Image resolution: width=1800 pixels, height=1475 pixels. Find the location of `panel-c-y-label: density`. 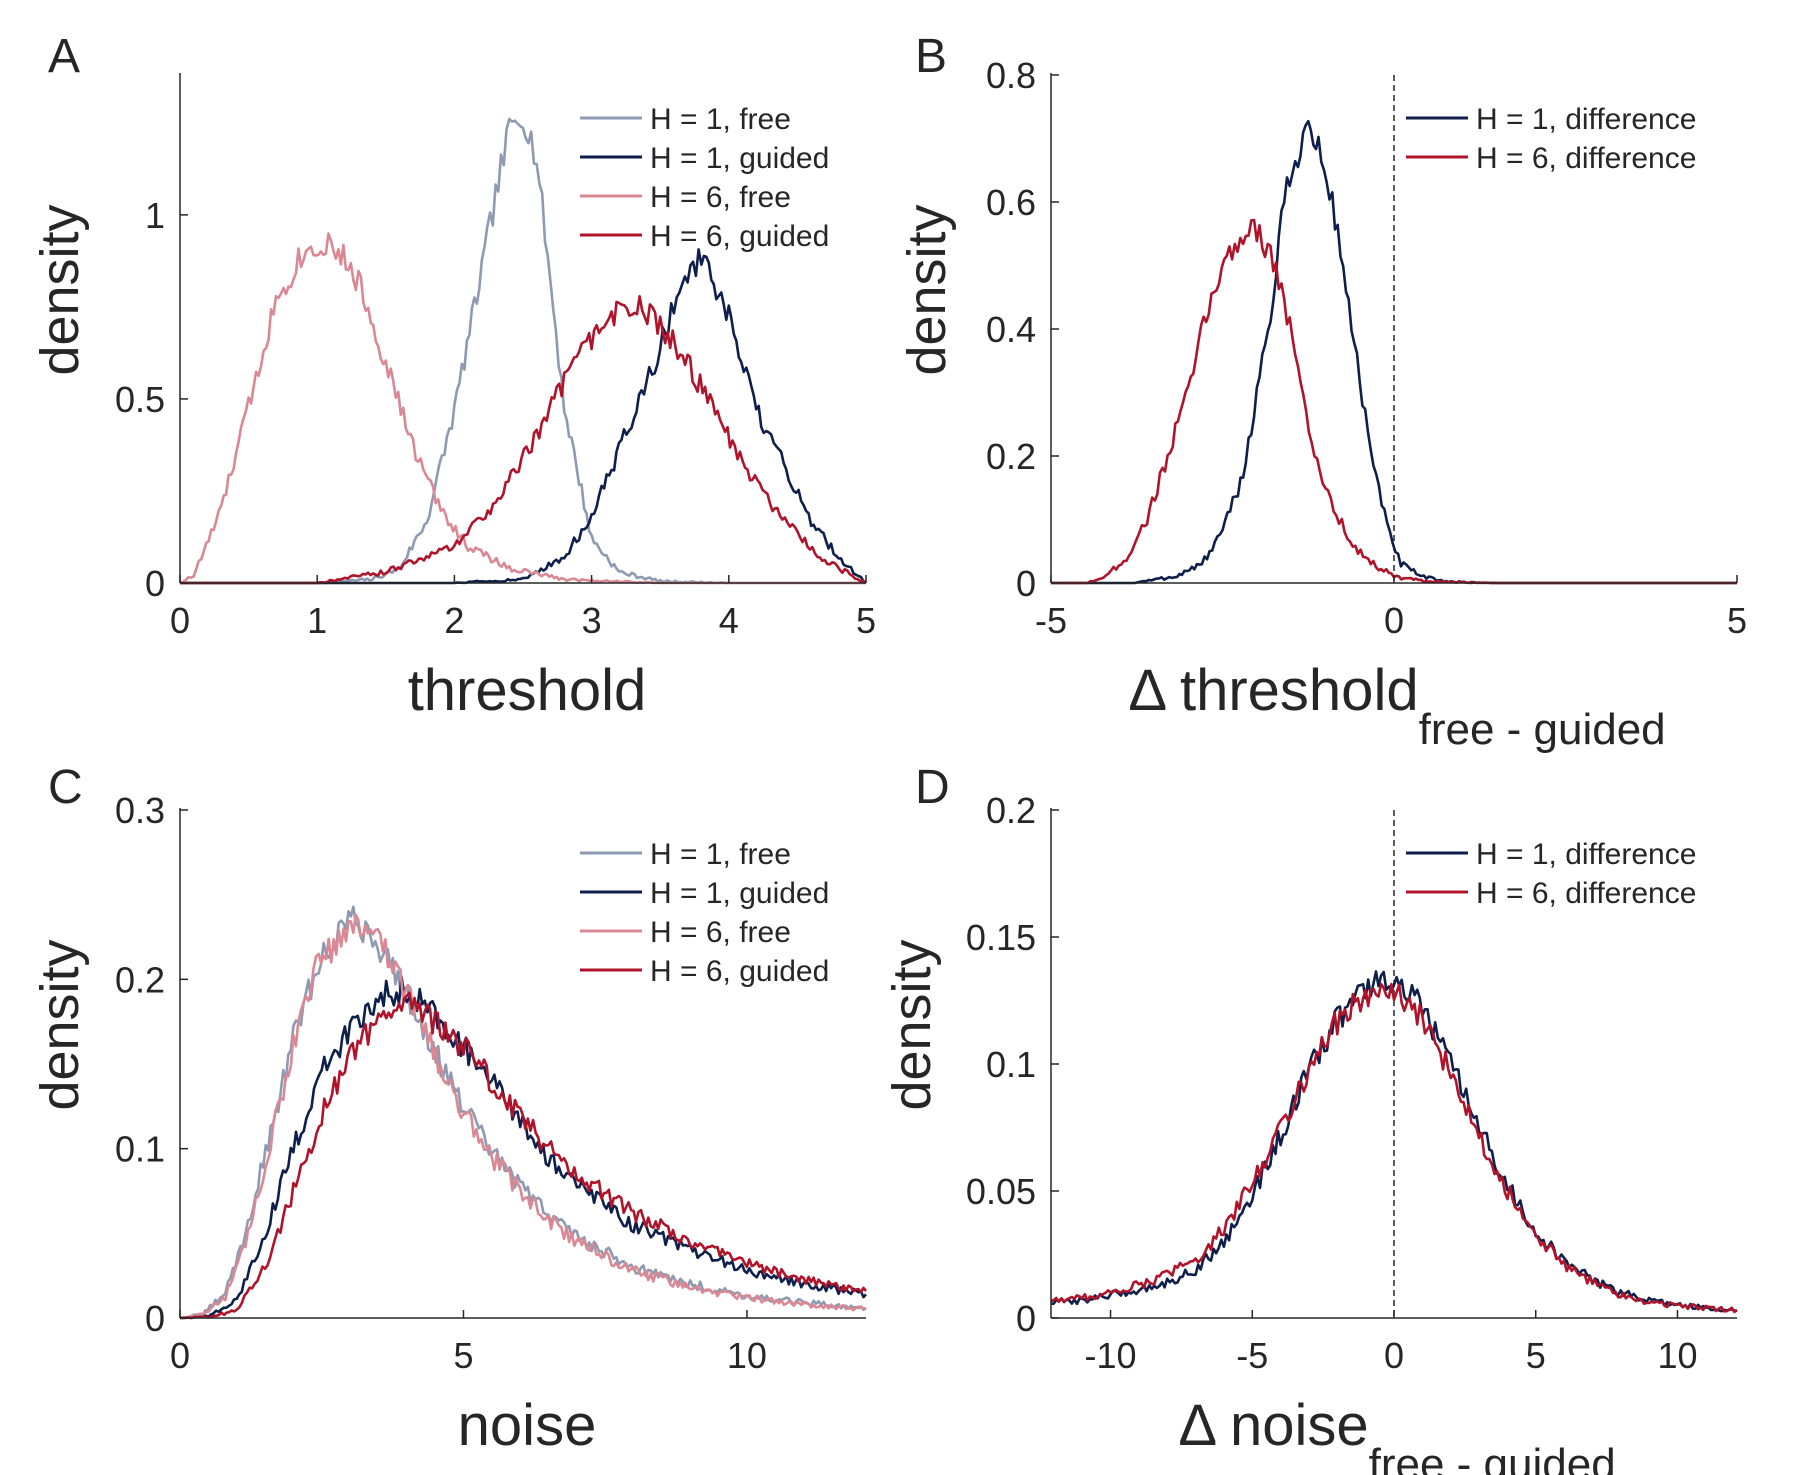

panel-c-y-label: density is located at coordinates (60, 1024).